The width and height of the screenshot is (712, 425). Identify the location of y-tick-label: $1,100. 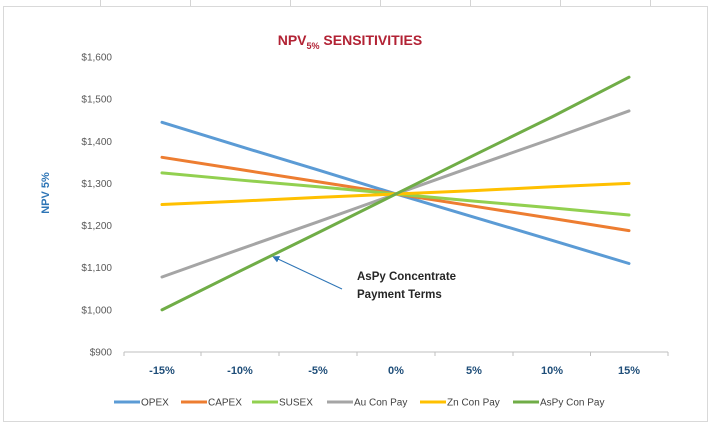
(96, 268).